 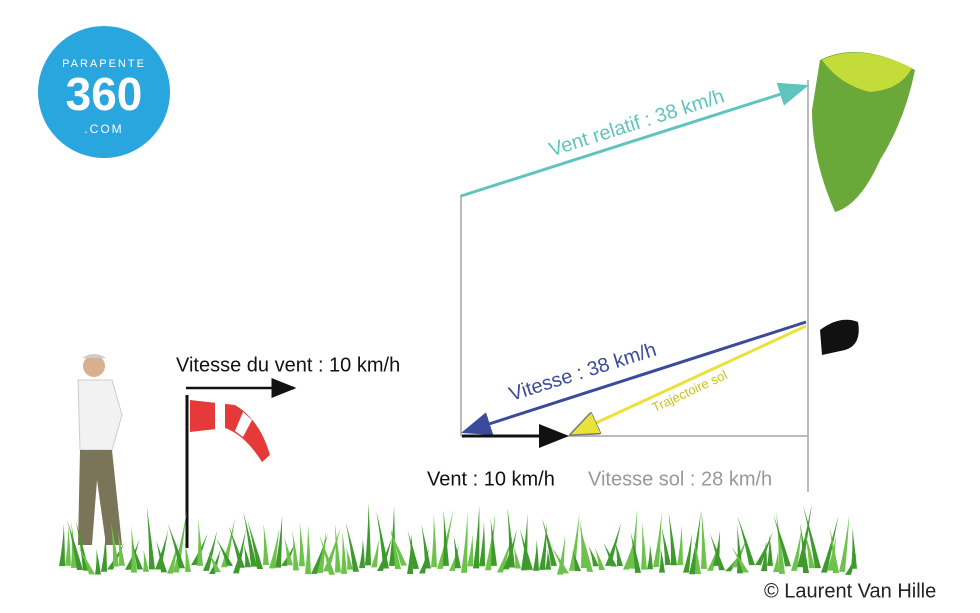 I want to click on logo: PARAPENTE 360 .COM, so click(x=104, y=92).